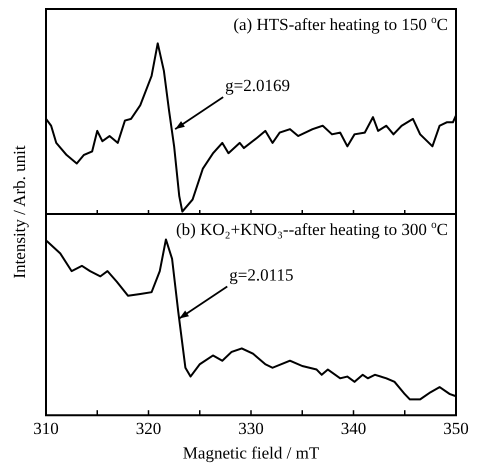 This screenshot has width=478, height=468. Describe the element at coordinates (456, 428) in the screenshot. I see `x-tick-label: 350` at that location.